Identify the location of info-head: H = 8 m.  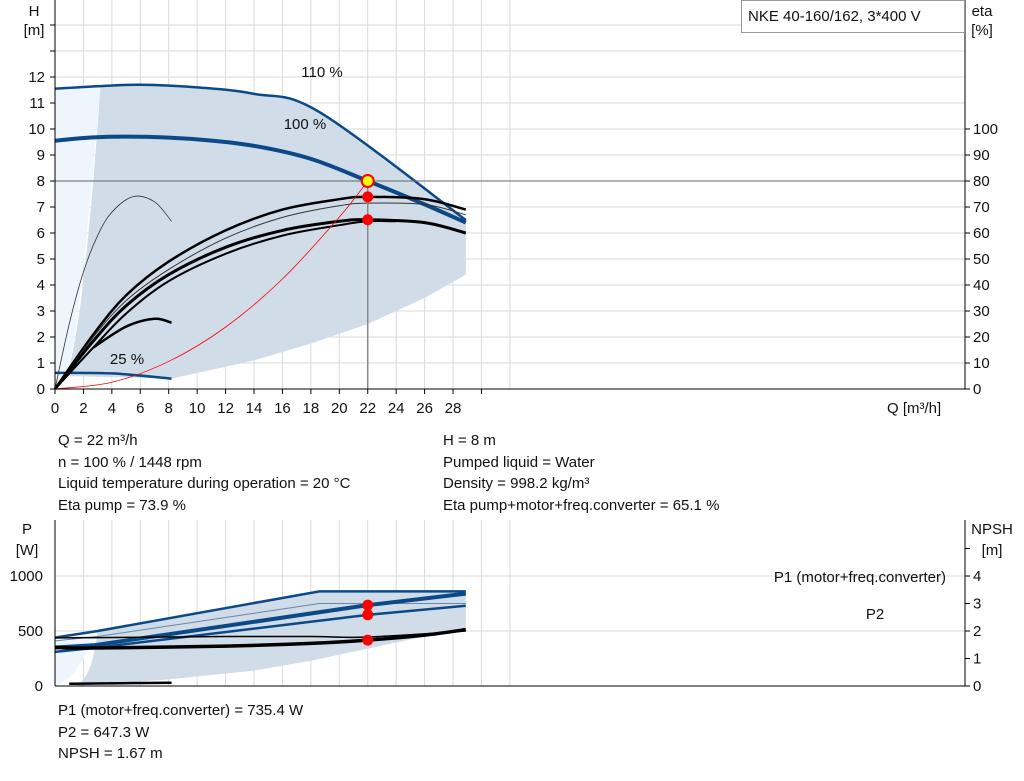
(469, 440).